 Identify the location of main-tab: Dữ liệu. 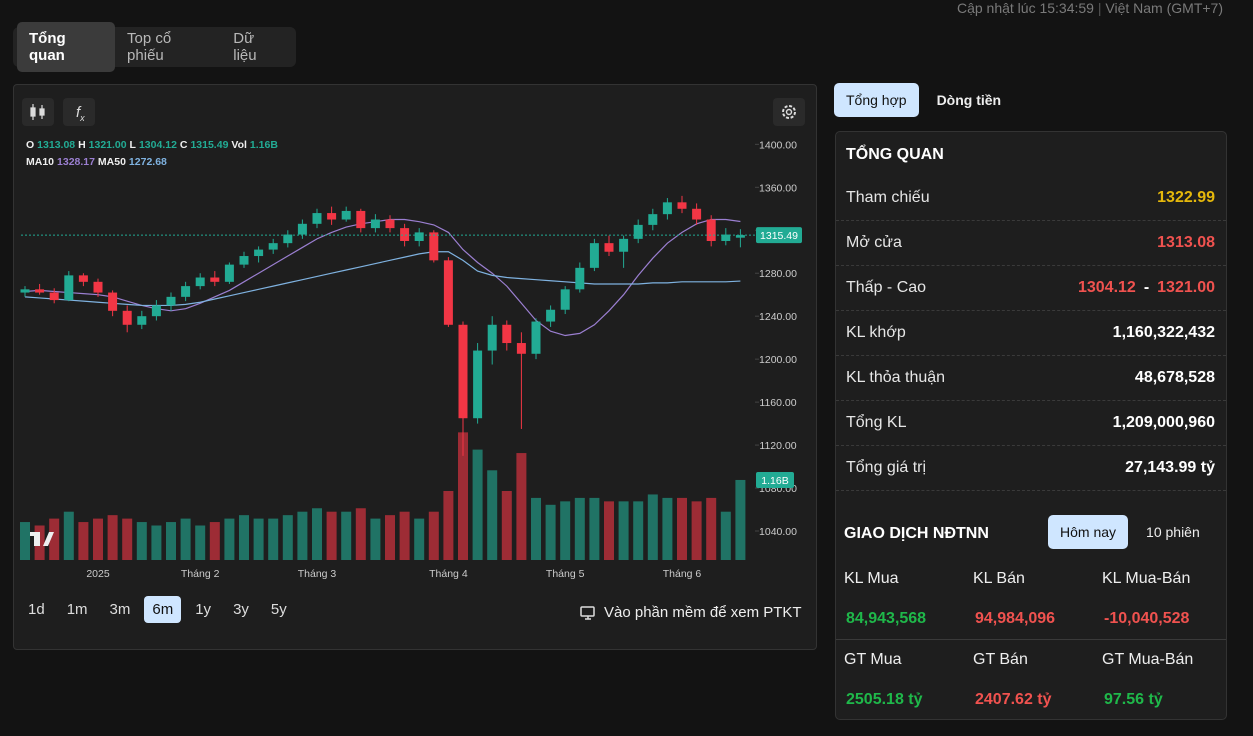
(245, 47).